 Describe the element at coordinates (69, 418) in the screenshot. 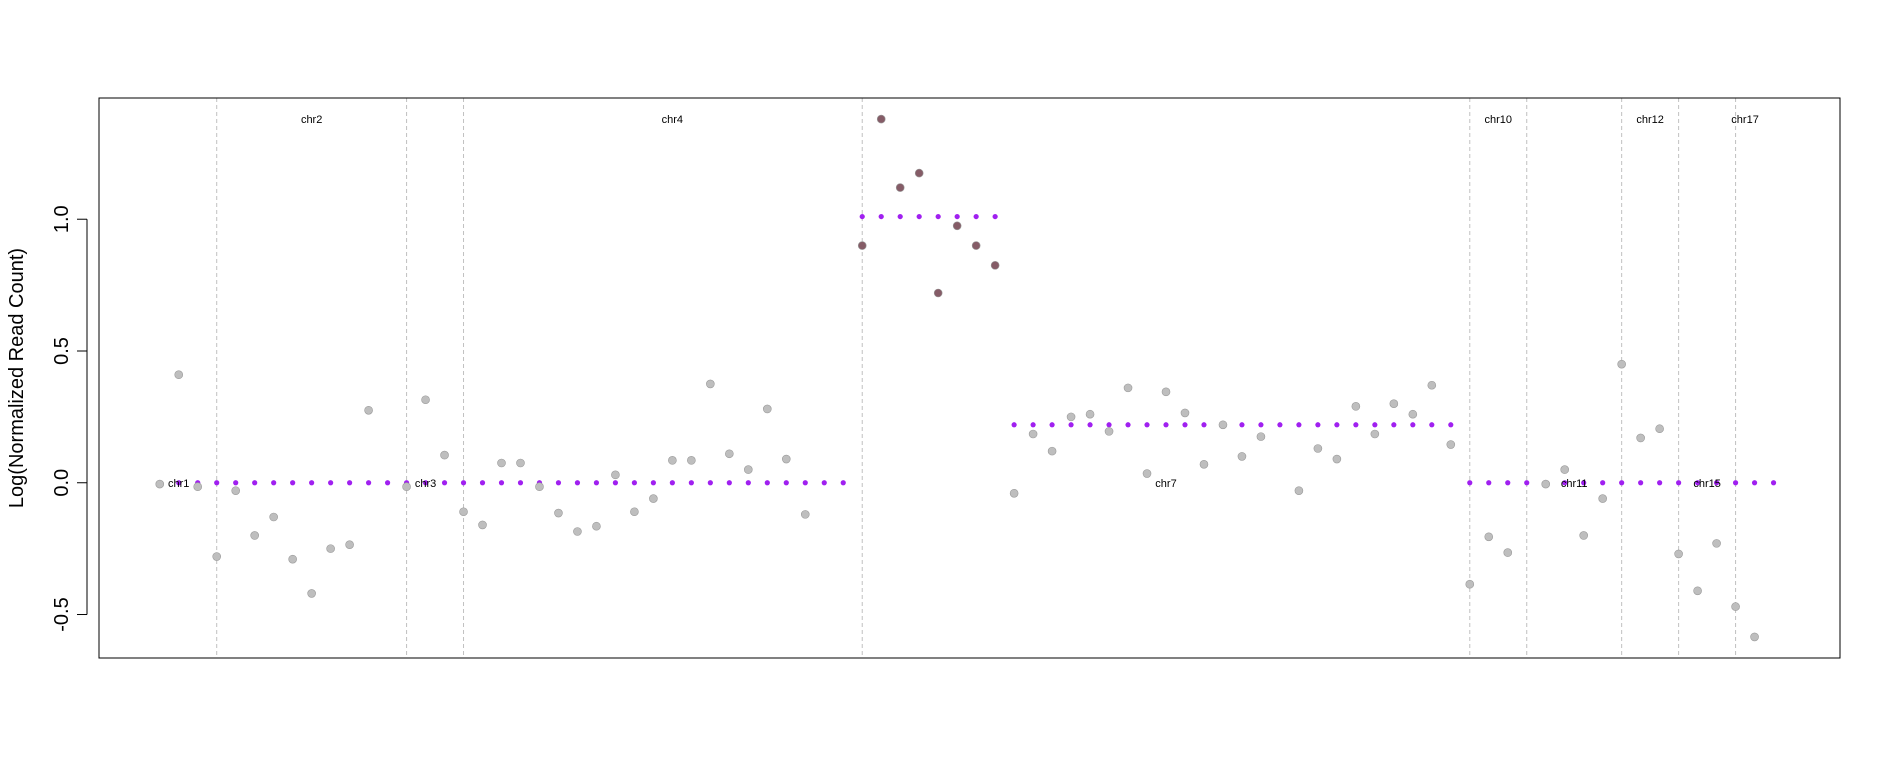

I see `y-axis: -0.5 0.0 0.5 1.0` at that location.